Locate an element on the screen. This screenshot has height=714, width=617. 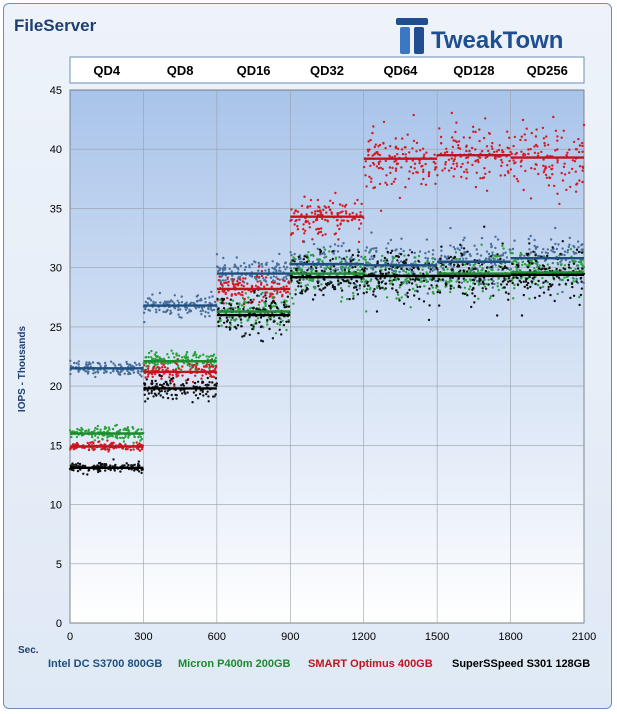
y-tick-label: 5 is located at coordinates (59, 565).